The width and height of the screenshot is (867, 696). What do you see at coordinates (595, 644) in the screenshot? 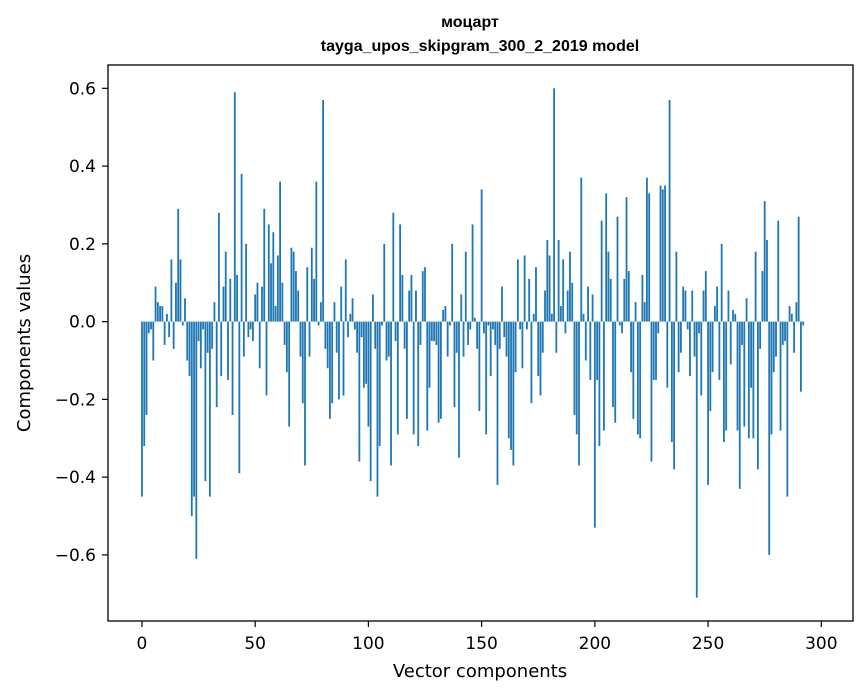
I see `x-tick-label: 200` at bounding box center [595, 644].